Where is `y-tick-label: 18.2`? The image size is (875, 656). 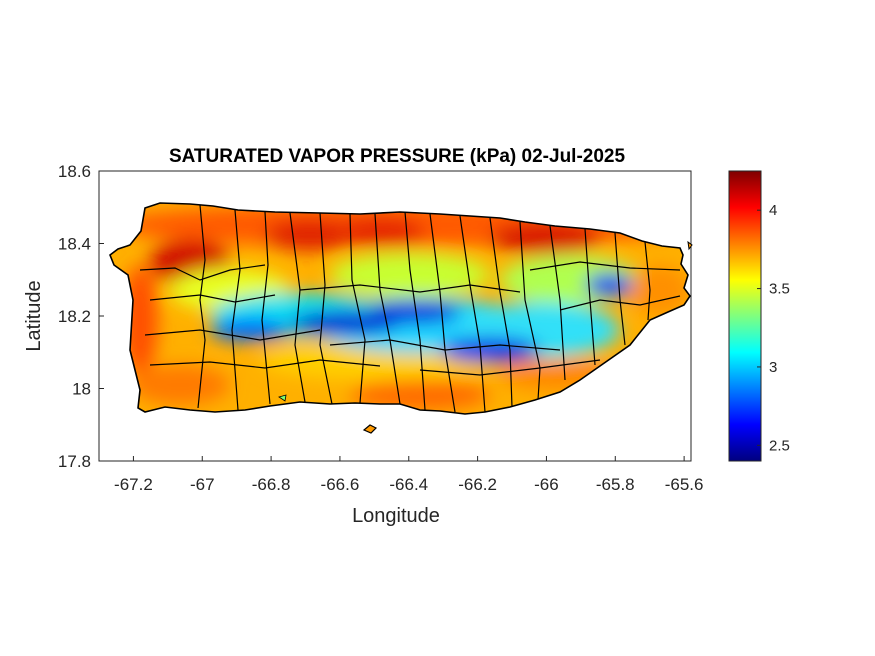 y-tick-label: 18.2 is located at coordinates (74, 316).